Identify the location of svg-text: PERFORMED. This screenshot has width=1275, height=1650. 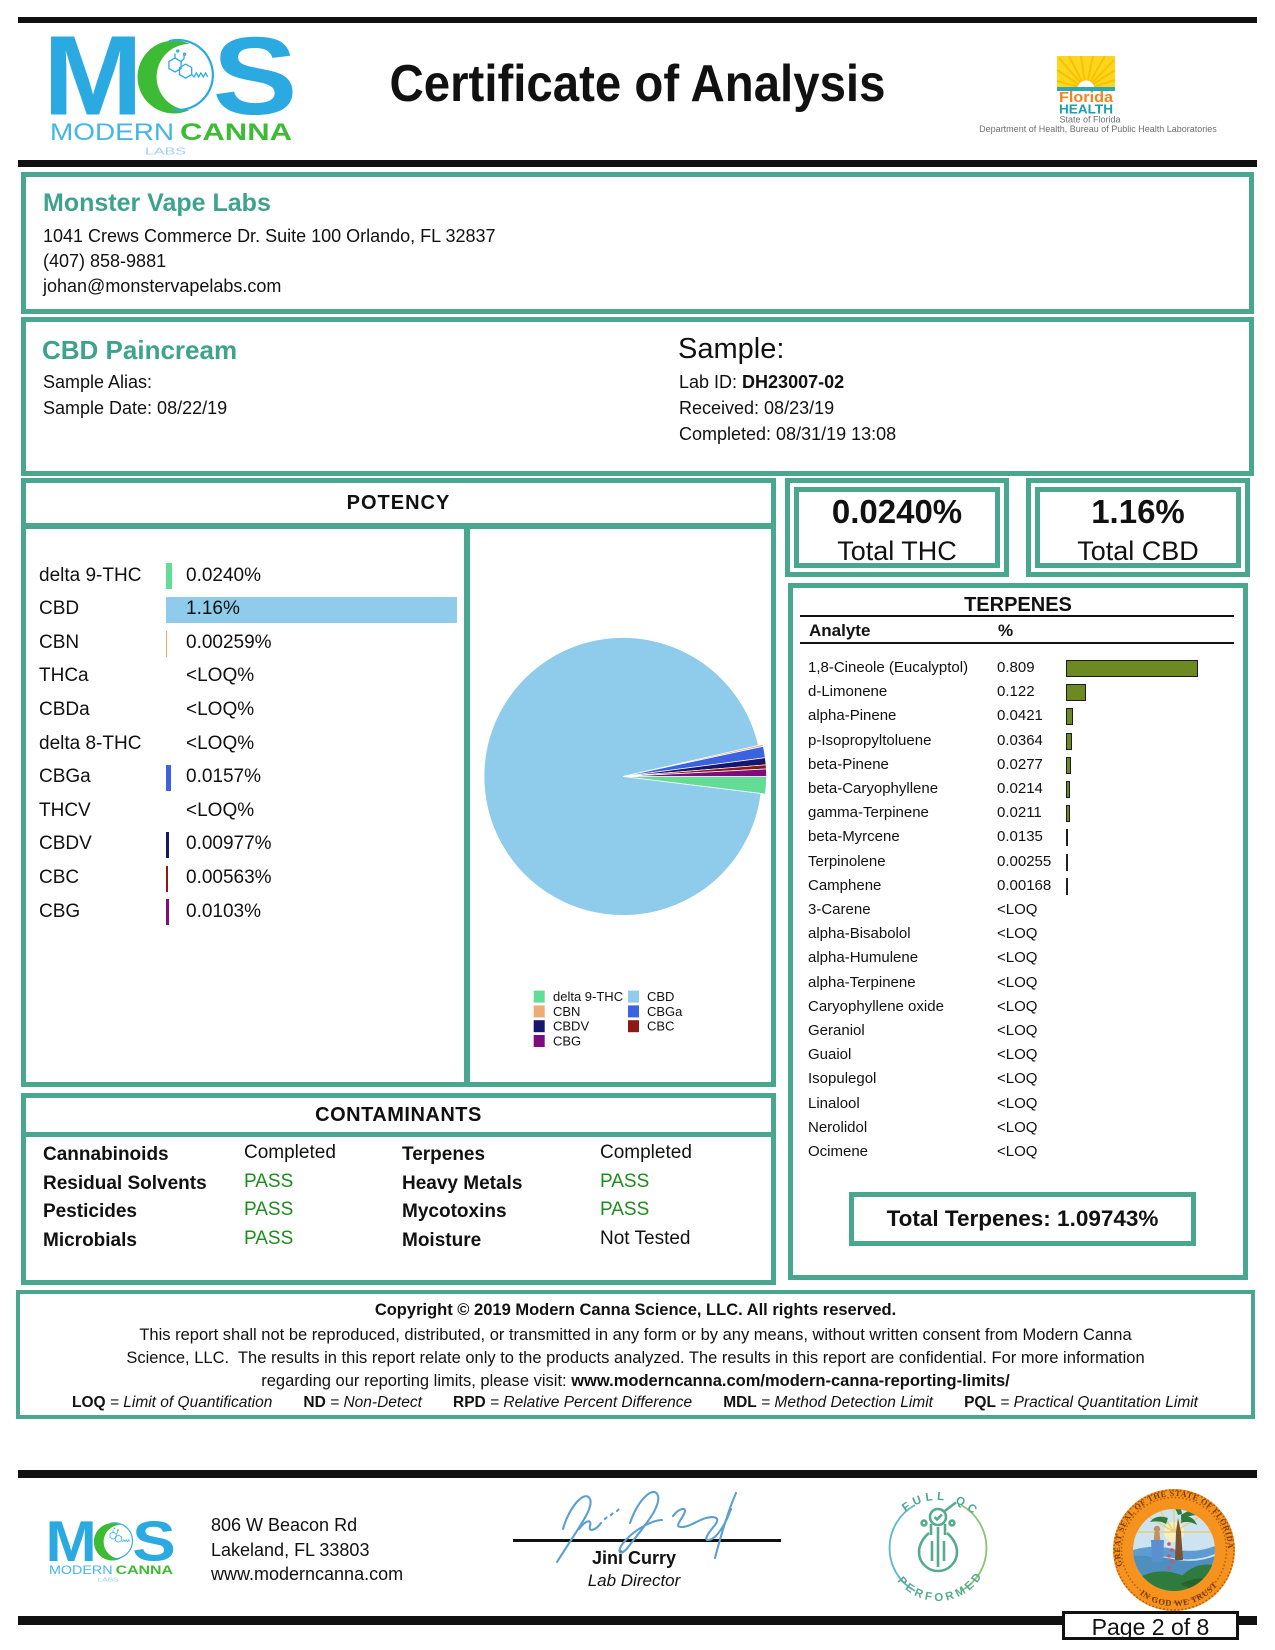
(940, 1586).